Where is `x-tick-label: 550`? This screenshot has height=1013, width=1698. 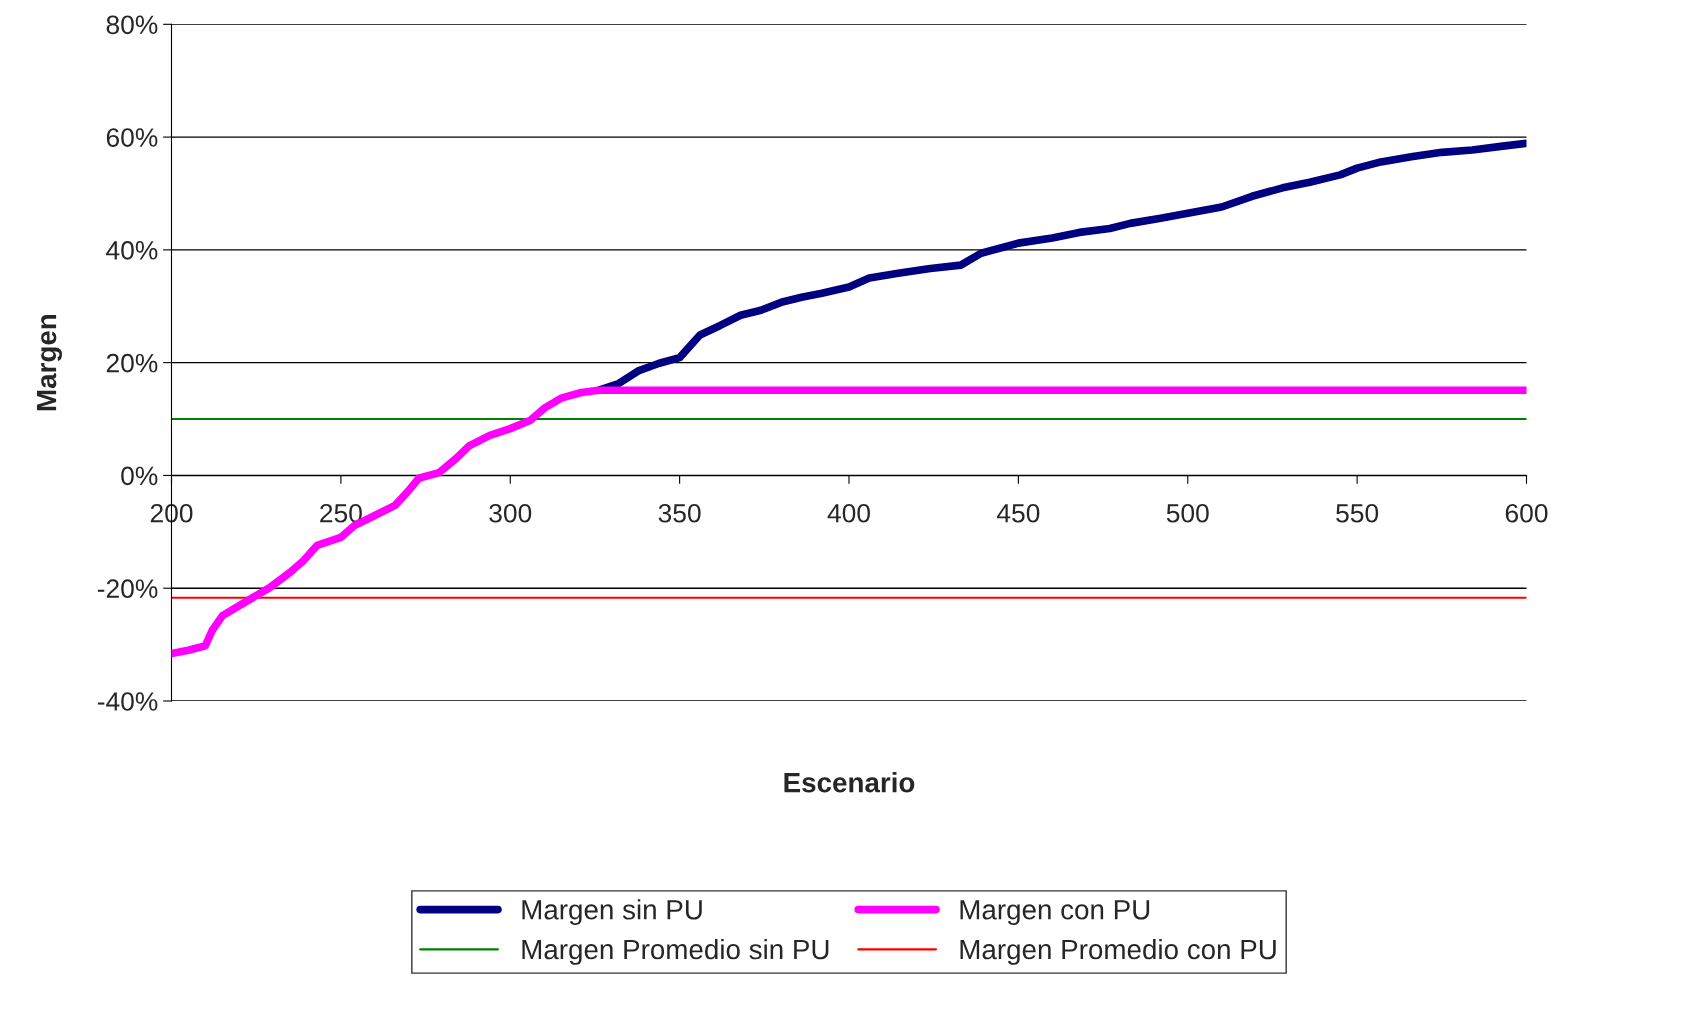
x-tick-label: 550 is located at coordinates (1357, 513).